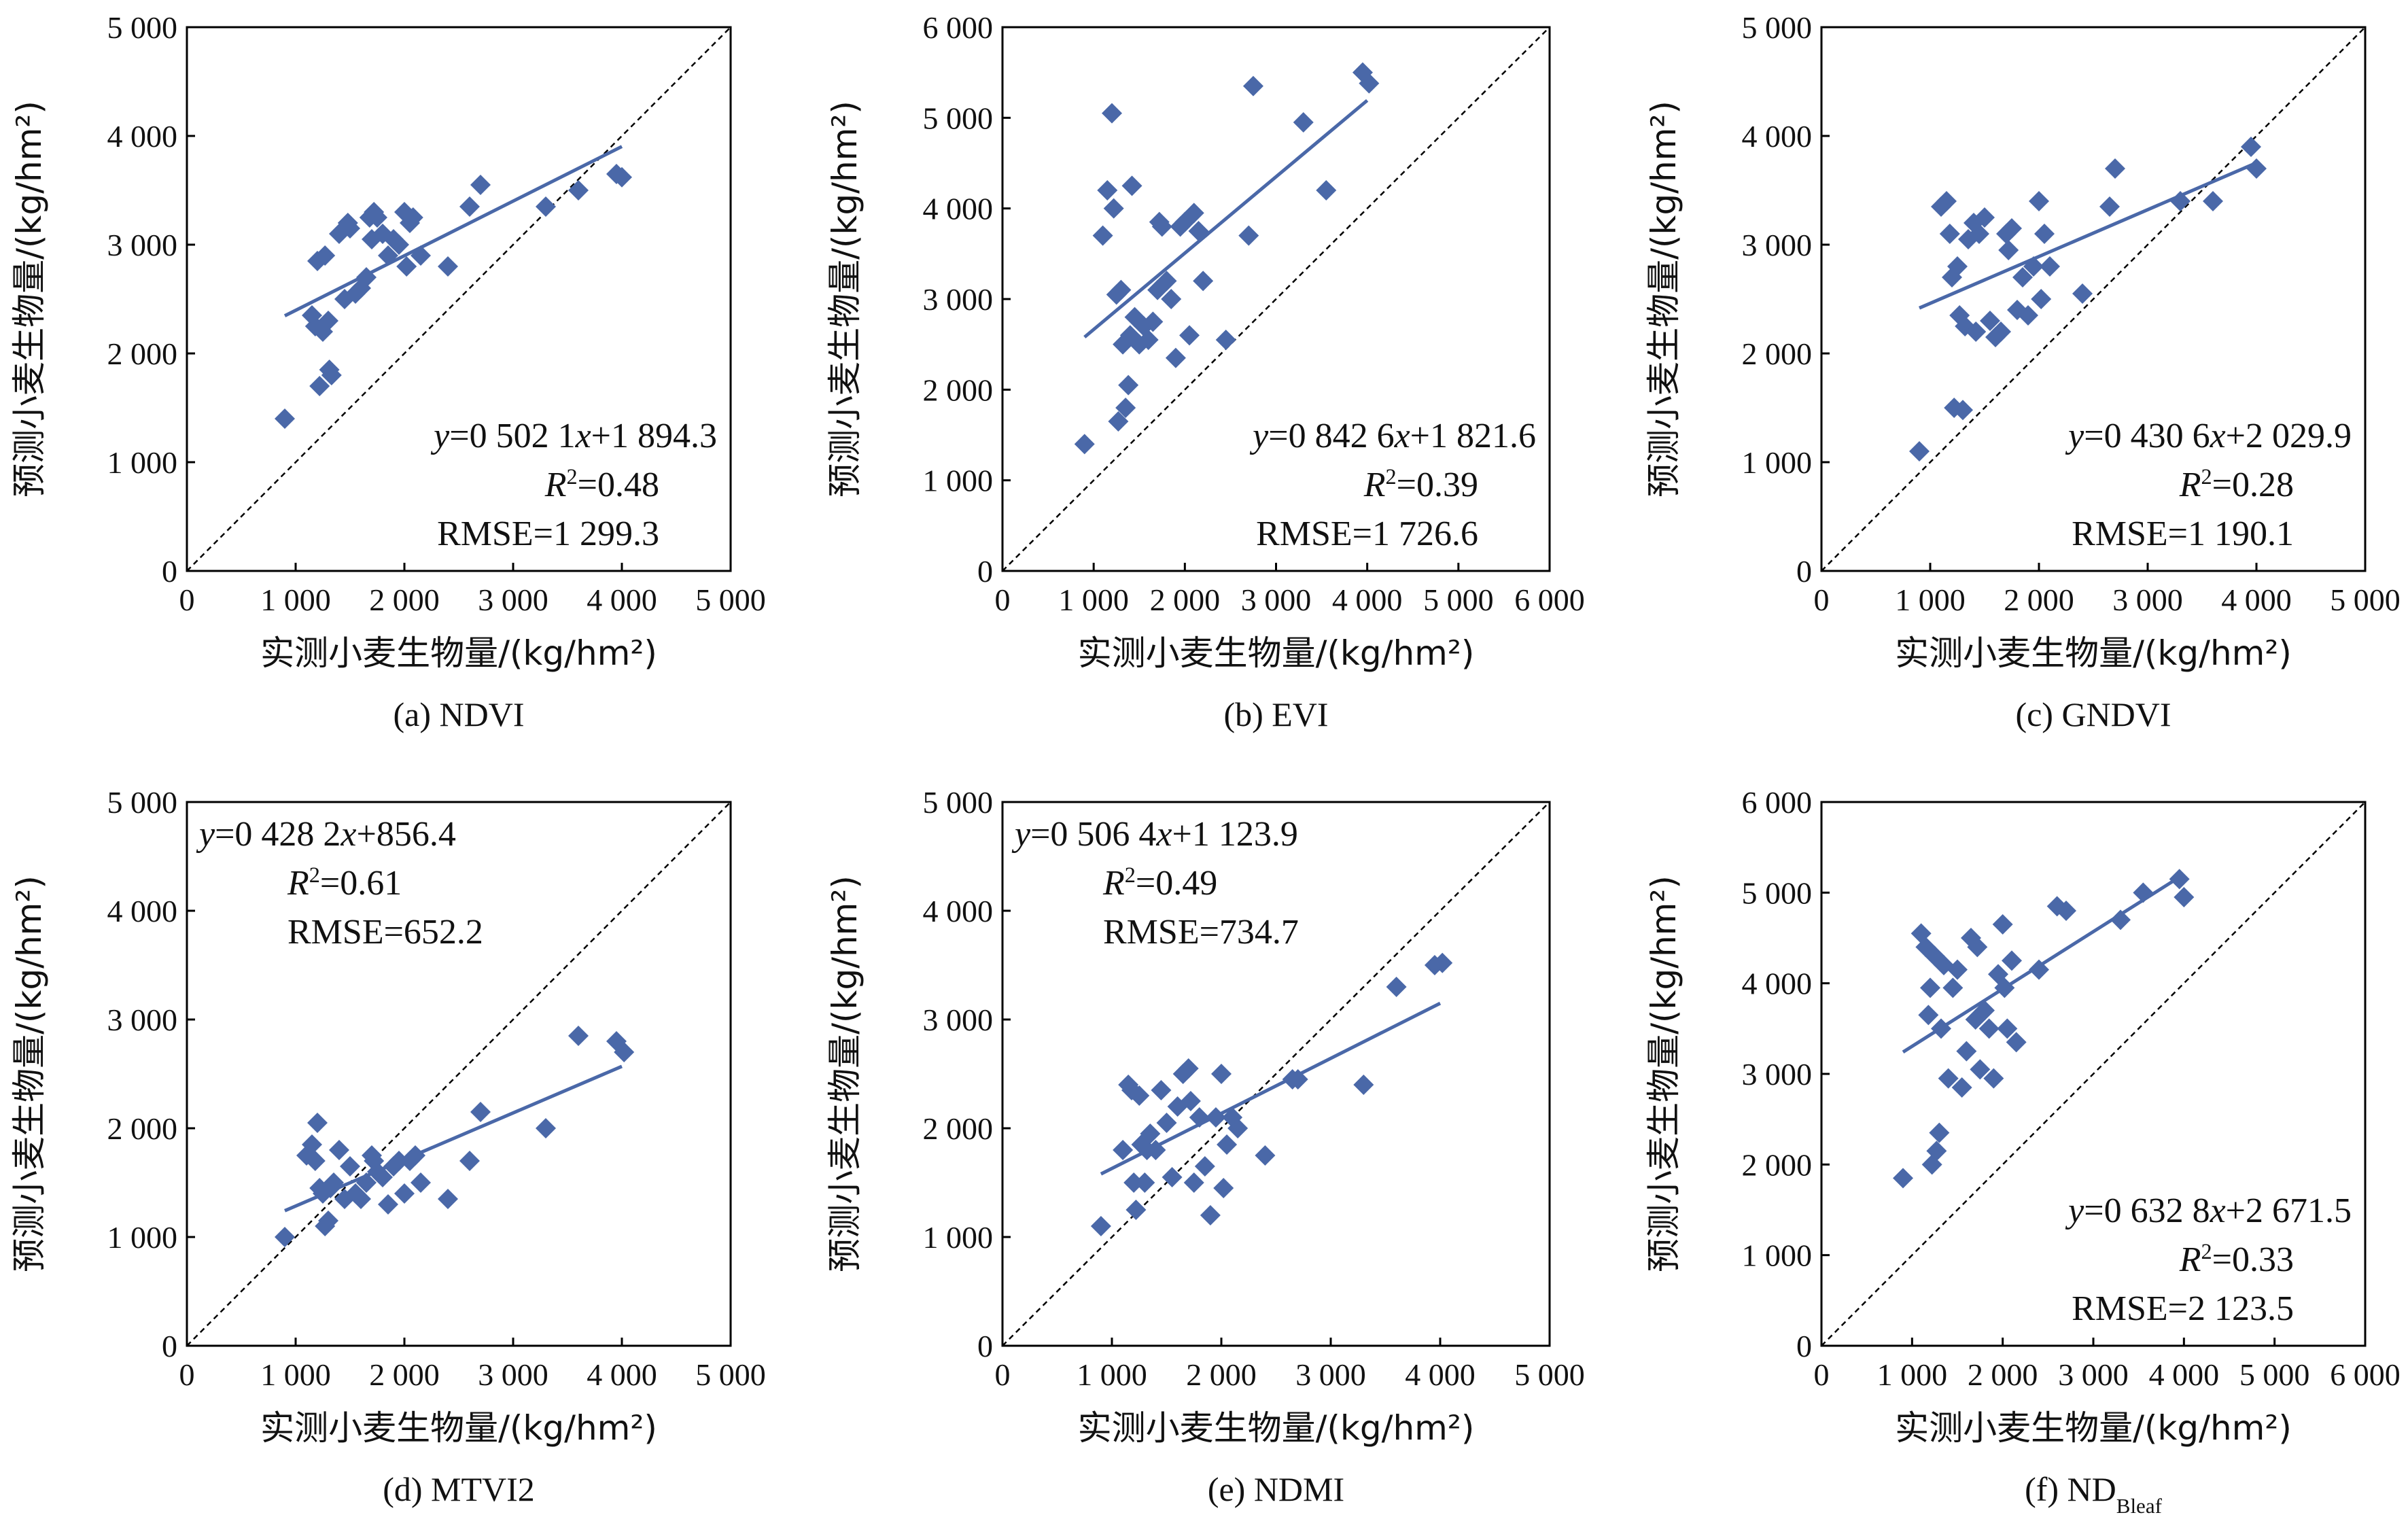  I want to click on y-tick-label: 2 000, so click(1777, 1164).